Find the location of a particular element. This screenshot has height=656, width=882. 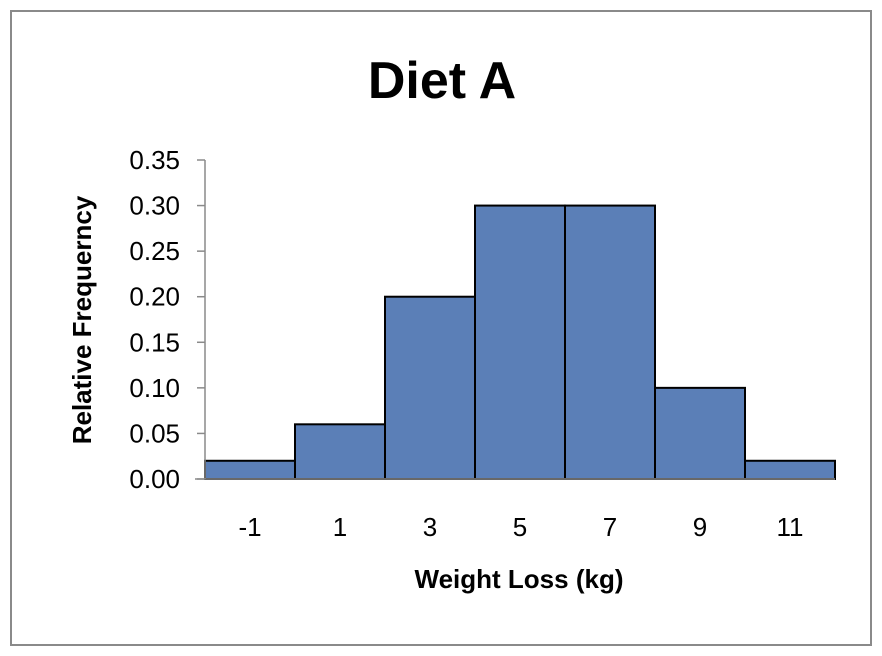

y-tick-label: 0.00 is located at coordinates (154, 479).